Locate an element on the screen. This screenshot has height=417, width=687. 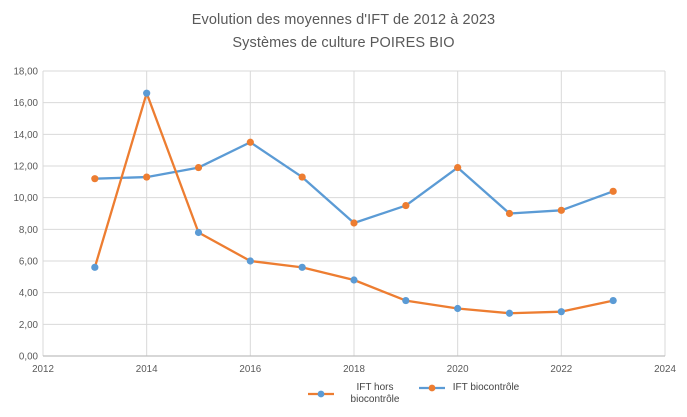
y-axis-tick-label: 10,00 is located at coordinates (25, 198).